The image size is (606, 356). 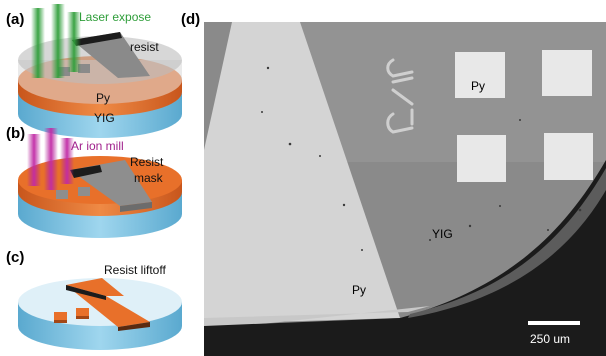 What do you see at coordinates (147, 162) in the screenshot?
I see `resist-mask-label-1: Resist` at bounding box center [147, 162].